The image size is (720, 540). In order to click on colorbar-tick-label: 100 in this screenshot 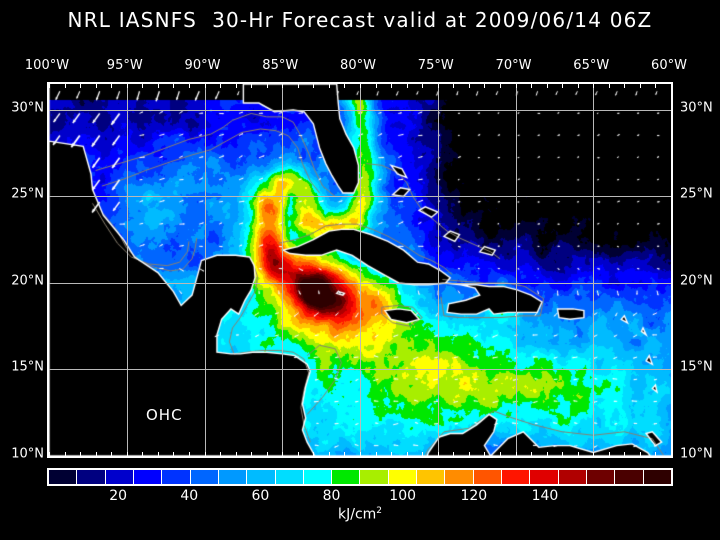, I will do `click(403, 496)`.